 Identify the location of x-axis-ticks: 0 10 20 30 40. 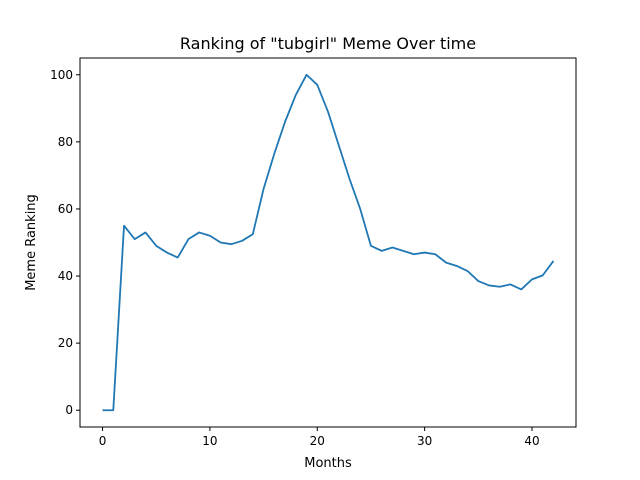
(319, 437).